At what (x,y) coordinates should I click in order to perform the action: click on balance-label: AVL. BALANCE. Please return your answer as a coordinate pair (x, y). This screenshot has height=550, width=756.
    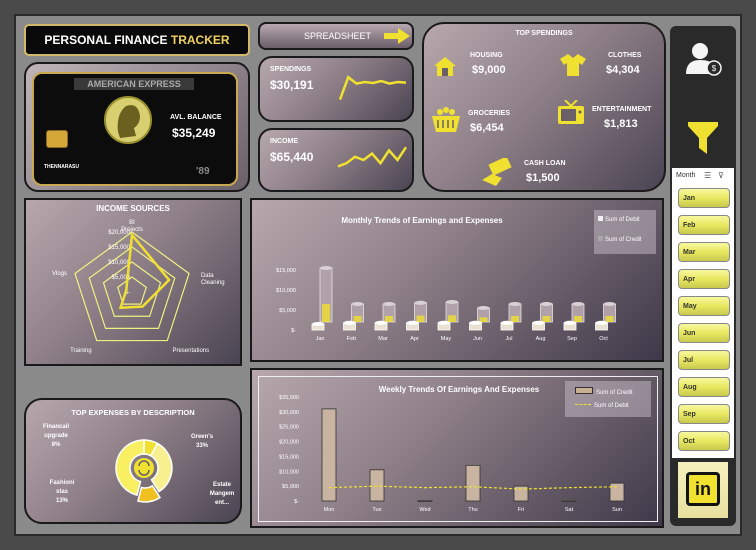
    Looking at the image, I should click on (196, 117).